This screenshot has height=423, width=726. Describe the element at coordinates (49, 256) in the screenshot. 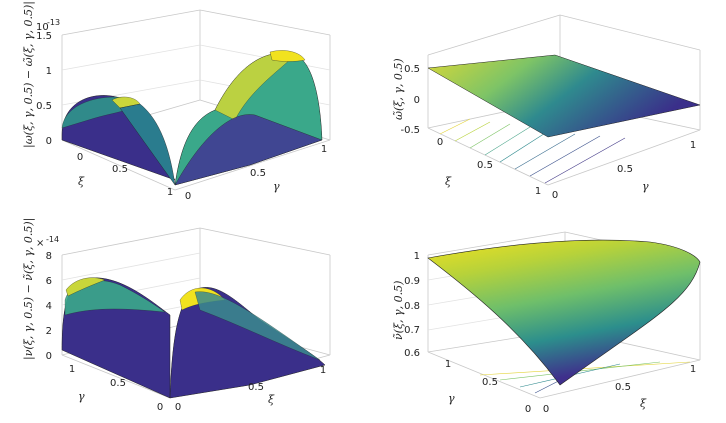

I see `z-tick-label: 8` at that location.